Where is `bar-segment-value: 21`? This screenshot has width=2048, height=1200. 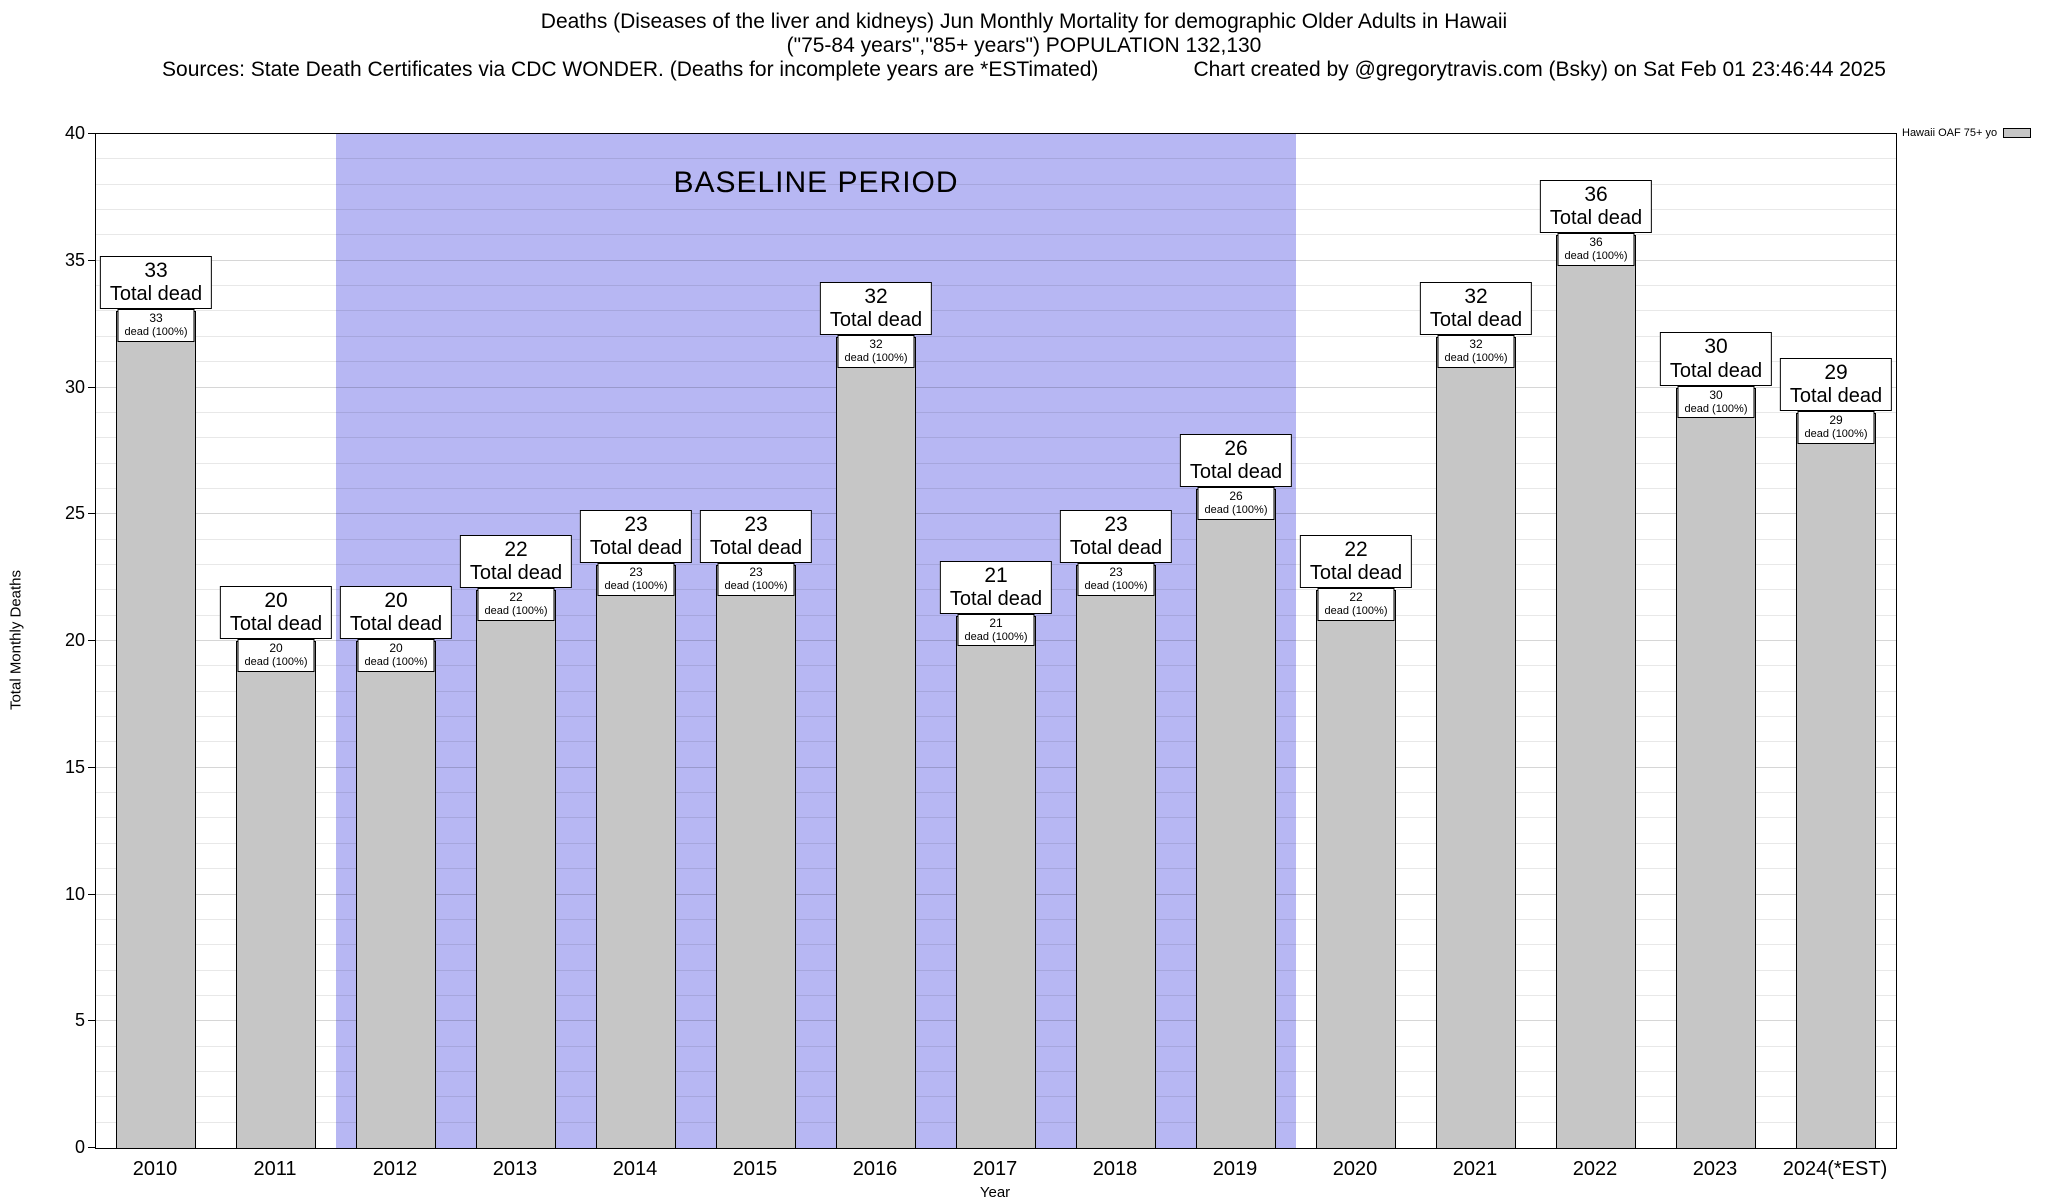
bar-segment-value: 21 is located at coordinates (996, 622).